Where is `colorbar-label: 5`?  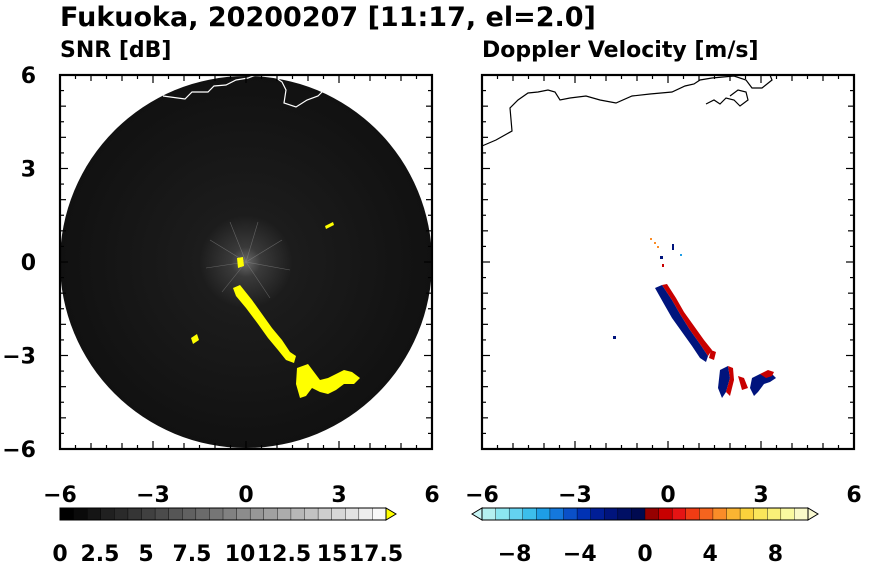 colorbar-label: 5 is located at coordinates (145, 554).